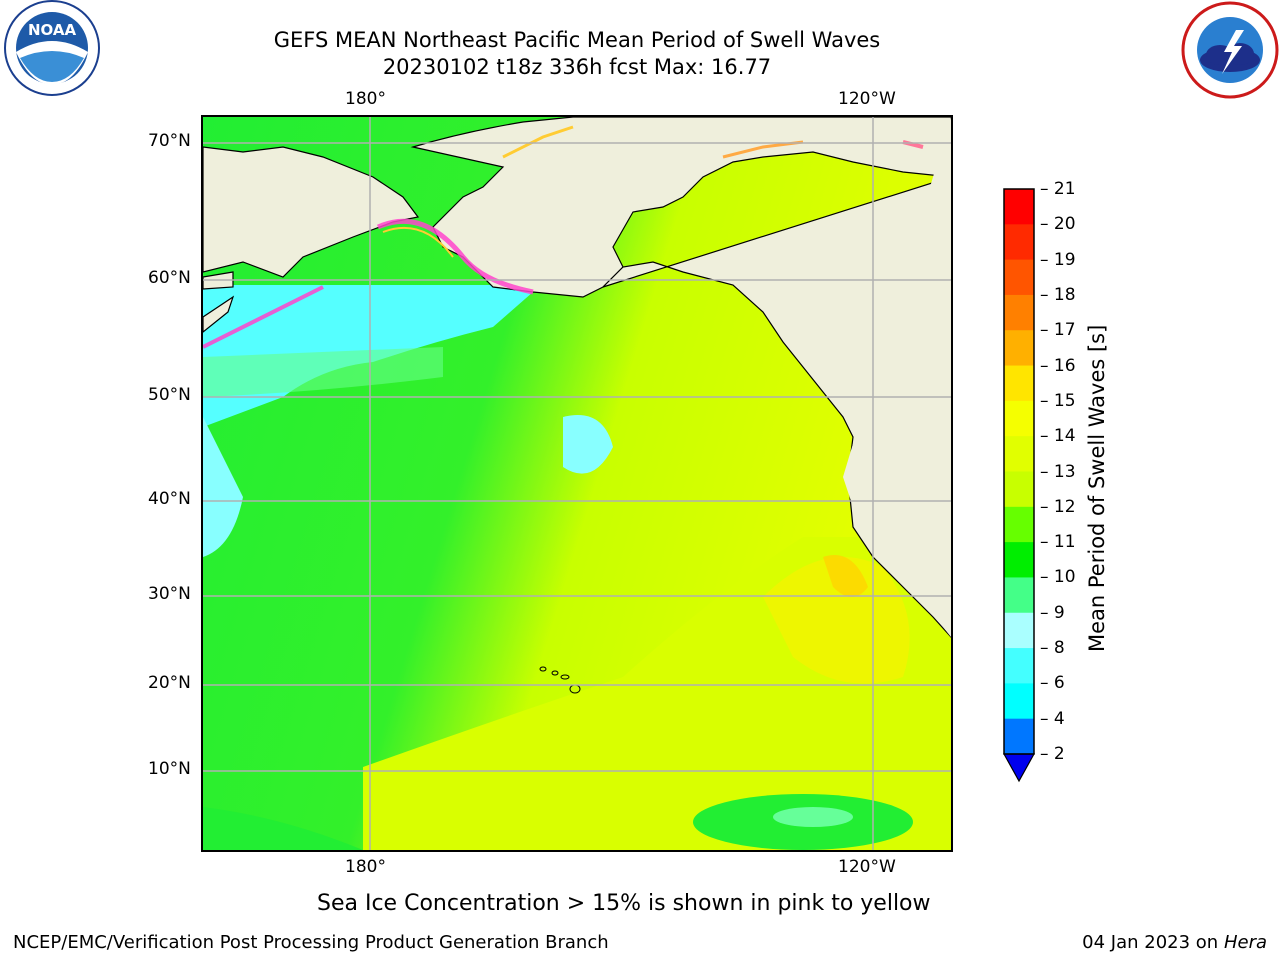  Describe the element at coordinates (1058, 471) in the screenshot. I see `colorbar-tick-label: – 13` at that location.